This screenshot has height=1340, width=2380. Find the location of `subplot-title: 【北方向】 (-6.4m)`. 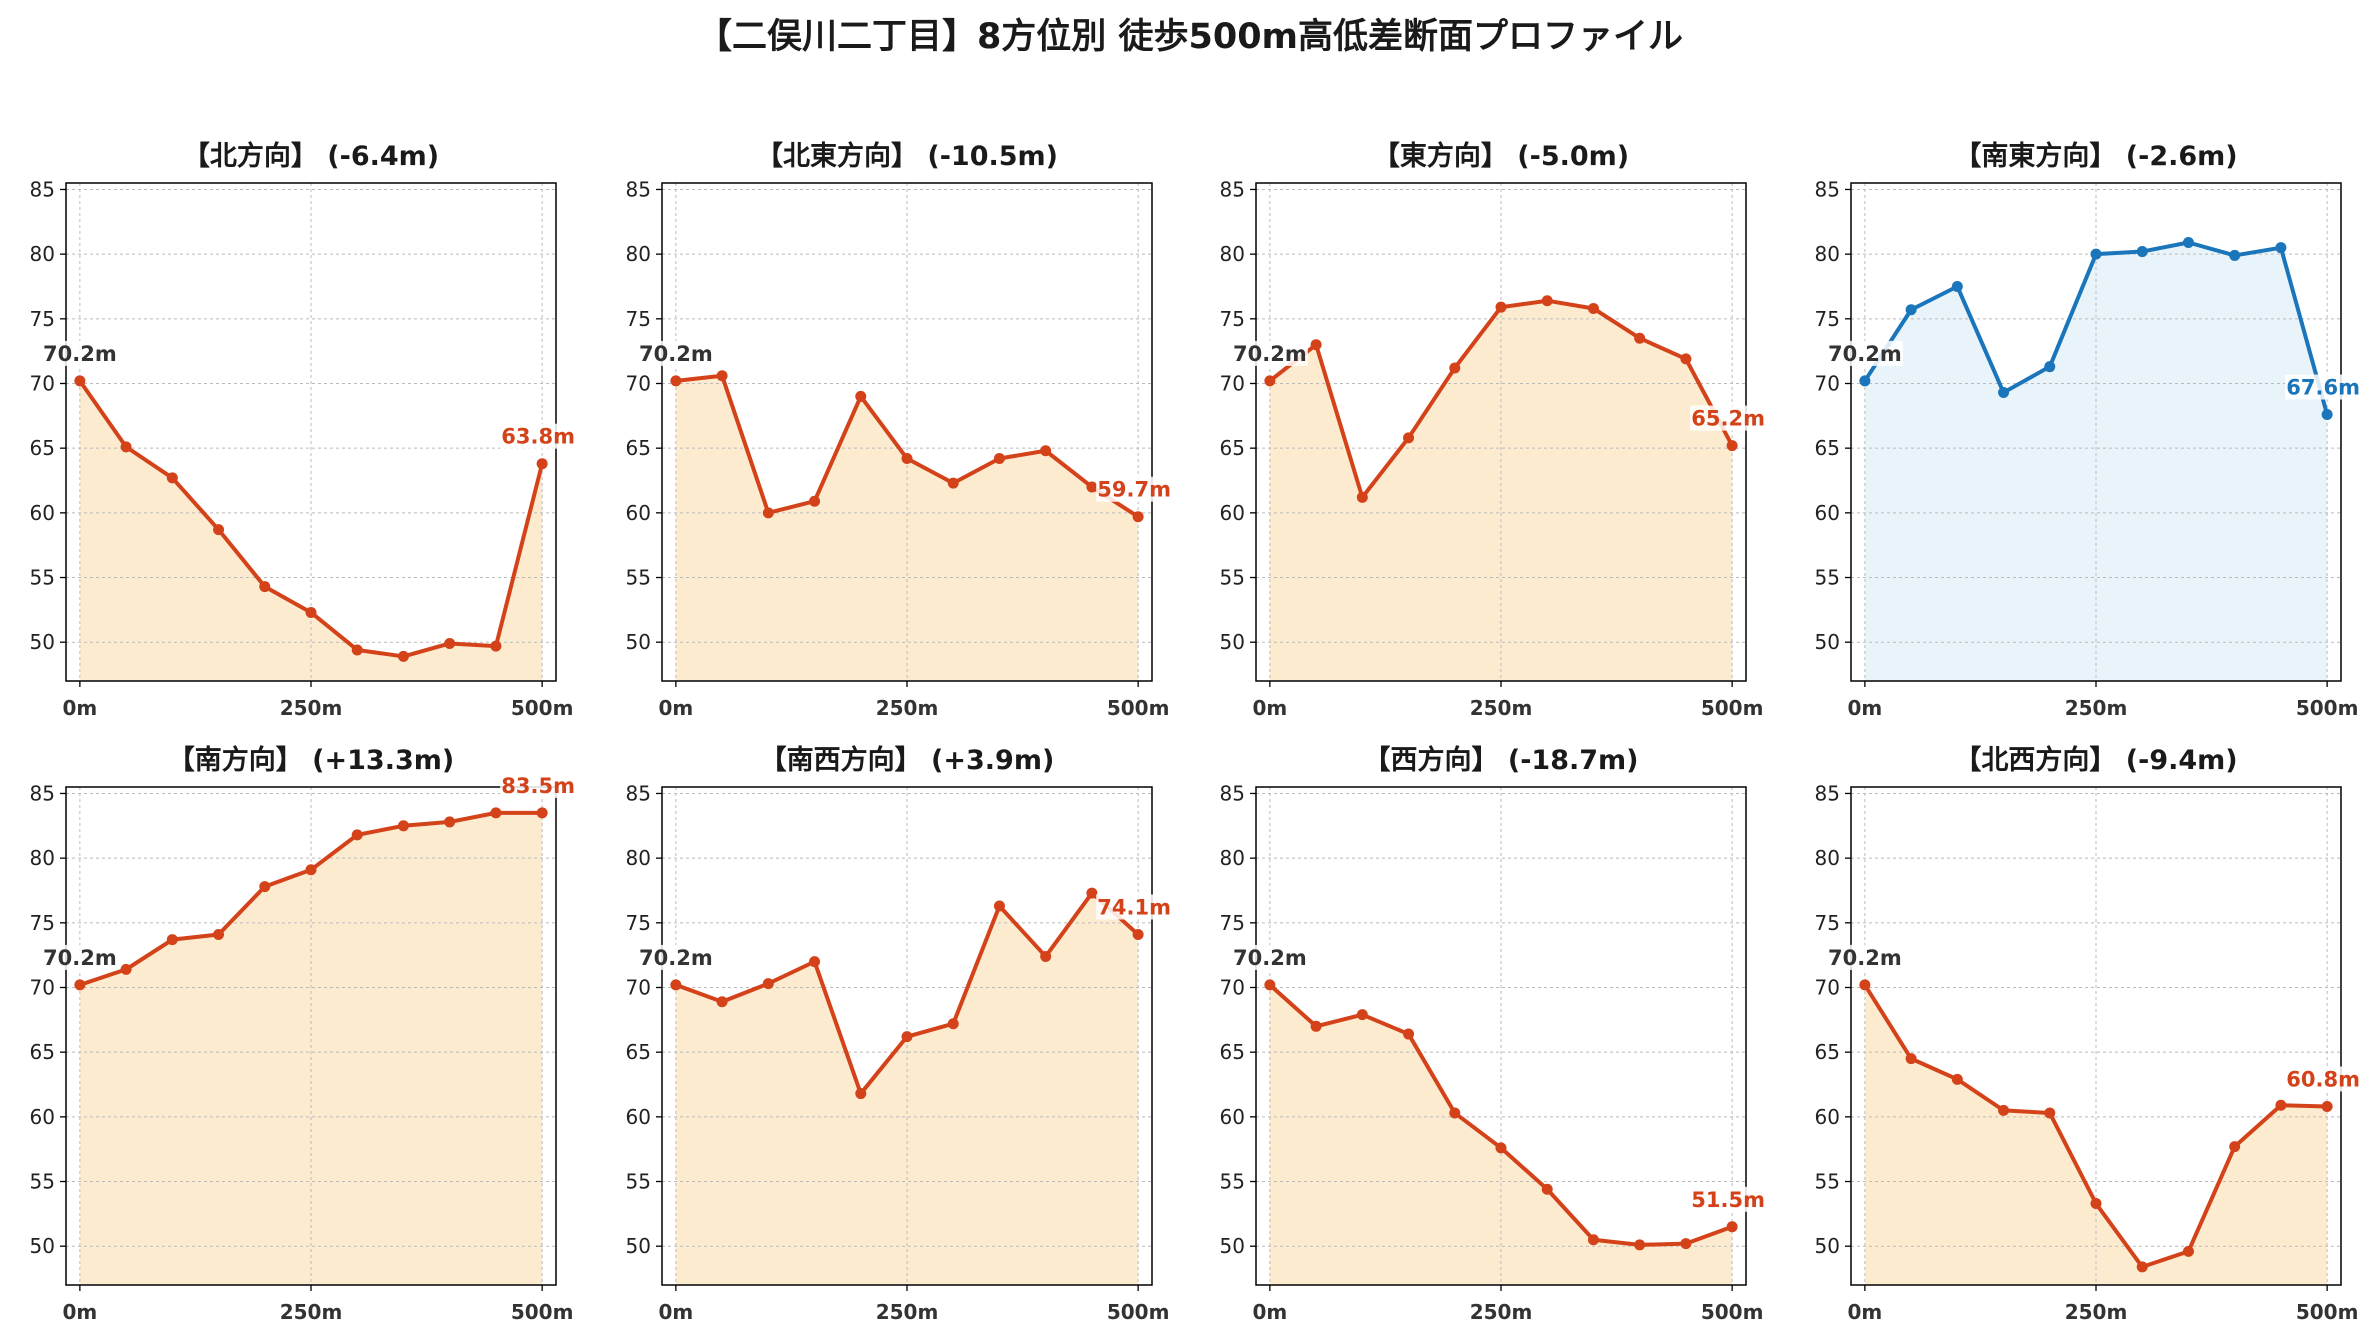

subplot-title: 【北方向】 (-6.4m) is located at coordinates (311, 156).